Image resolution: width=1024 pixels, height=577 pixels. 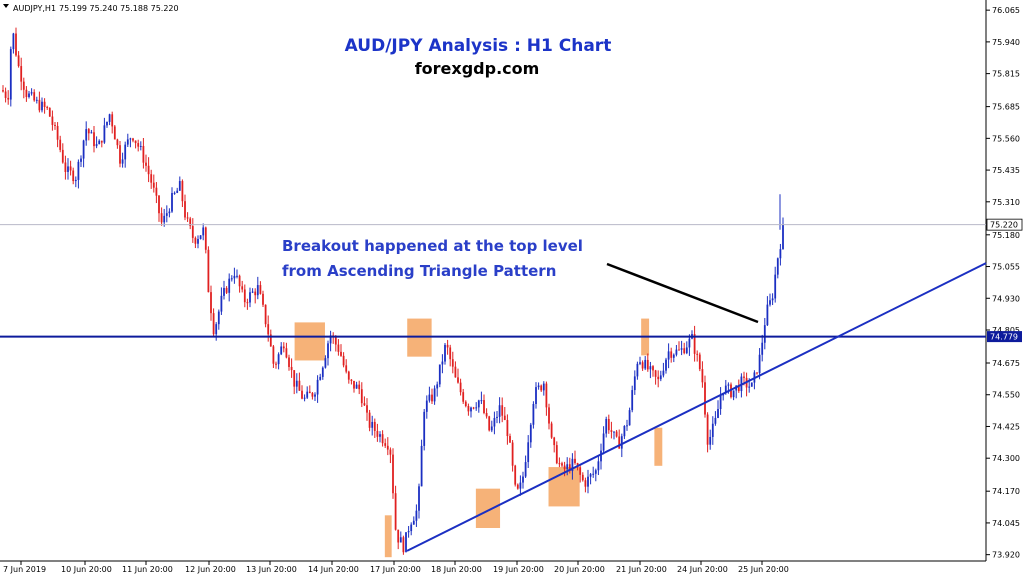 What do you see at coordinates (1006, 298) in the screenshot?
I see `price-tick-label: 74.930` at bounding box center [1006, 298].